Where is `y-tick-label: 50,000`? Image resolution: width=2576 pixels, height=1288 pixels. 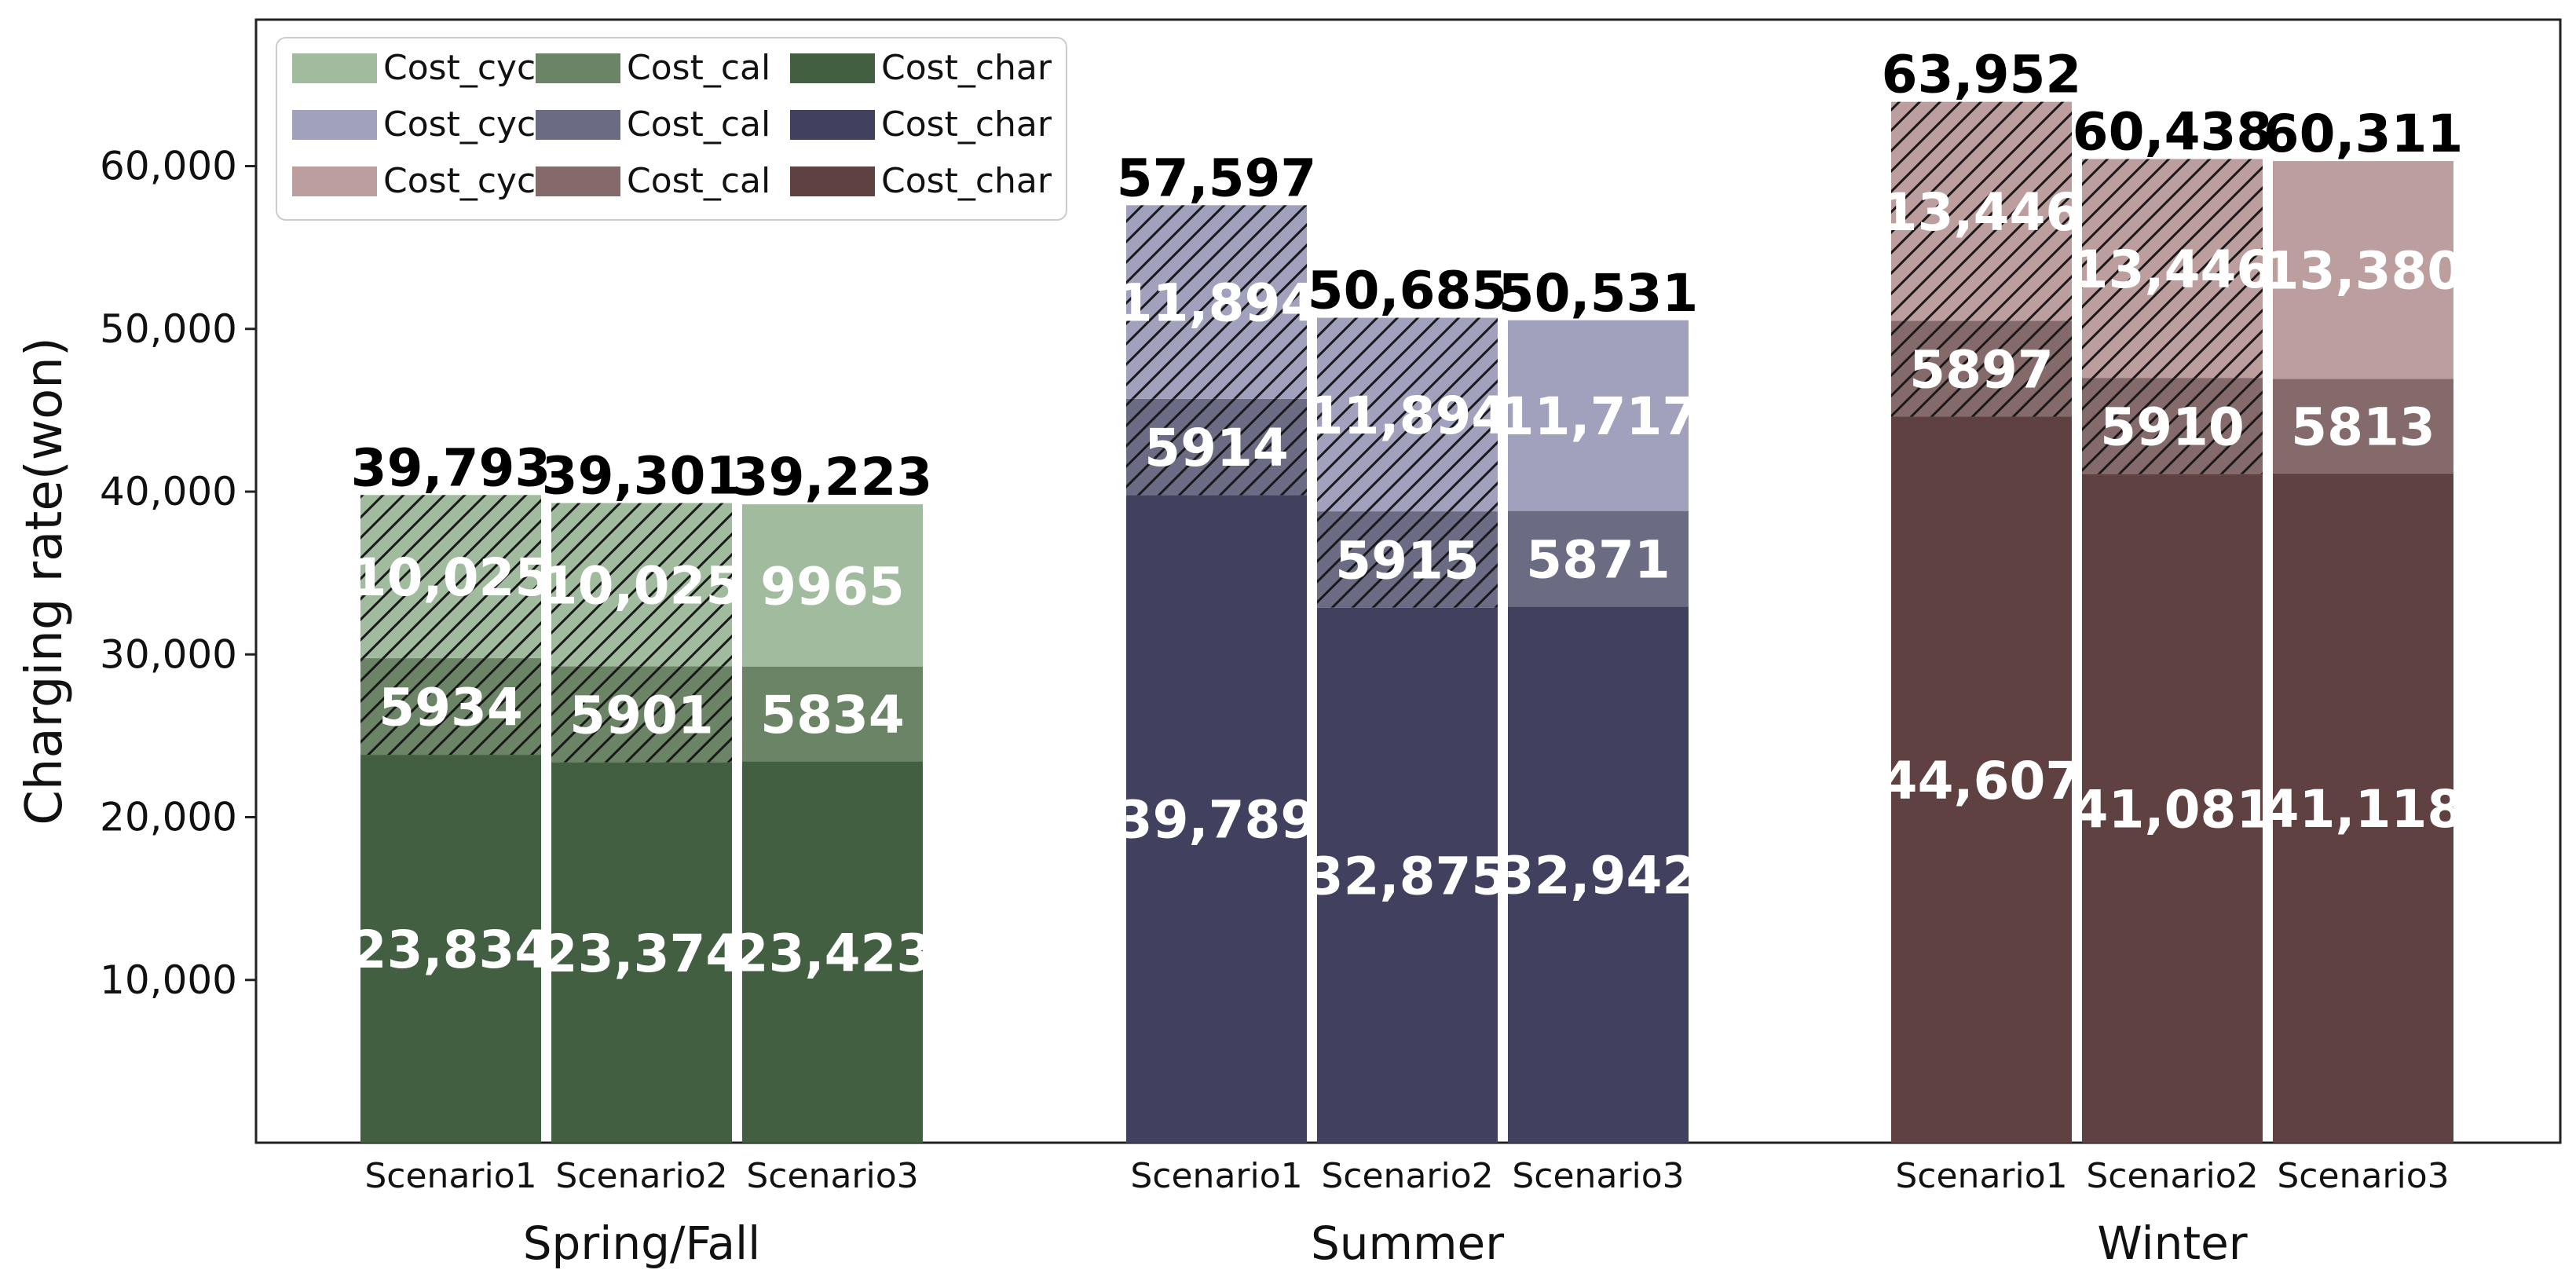 y-tick-label: 50,000 is located at coordinates (169, 329).